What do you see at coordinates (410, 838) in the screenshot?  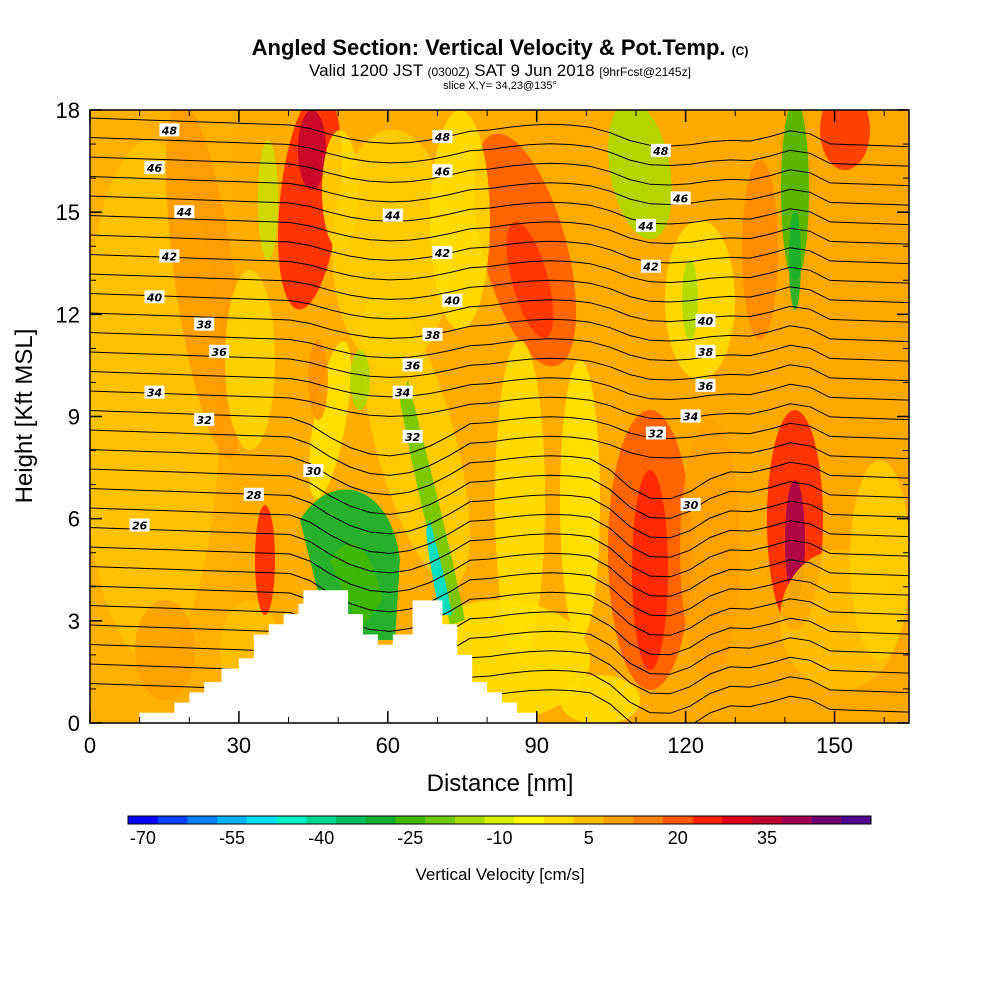 I see `colorbar-tick-label: -25` at bounding box center [410, 838].